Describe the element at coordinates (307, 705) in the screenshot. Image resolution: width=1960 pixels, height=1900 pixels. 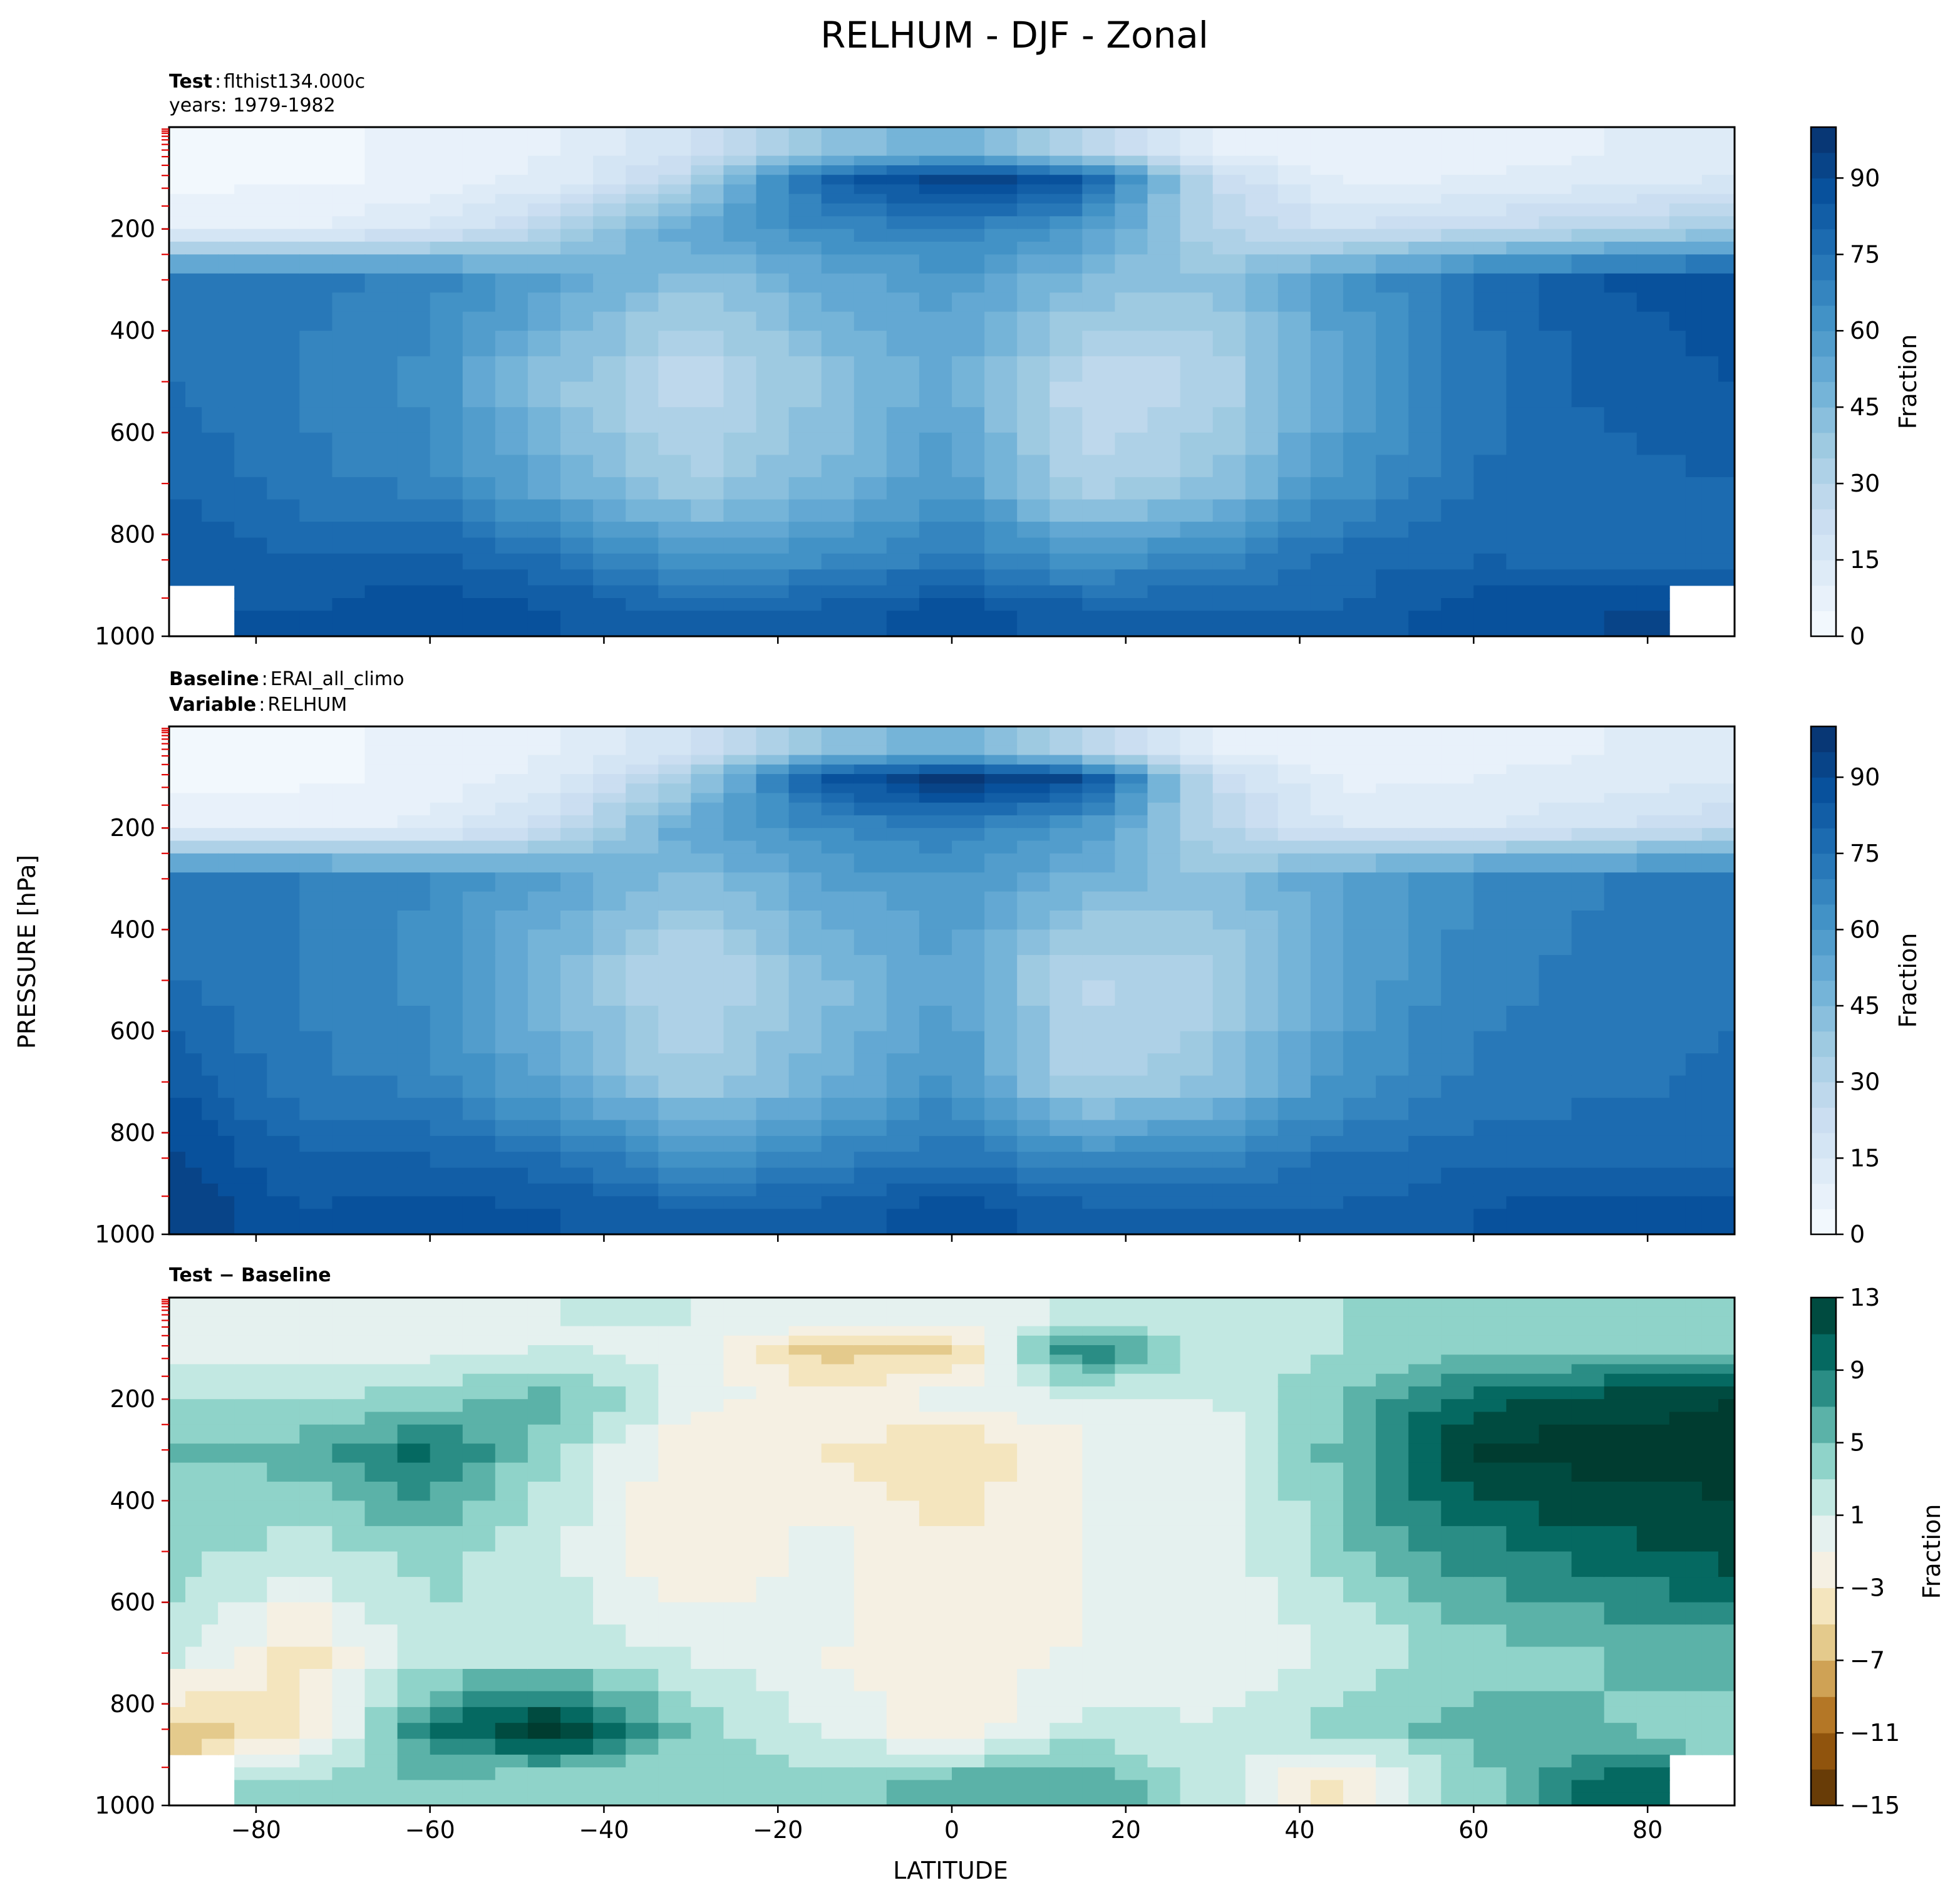
I see `header-text: RELHUM` at that location.